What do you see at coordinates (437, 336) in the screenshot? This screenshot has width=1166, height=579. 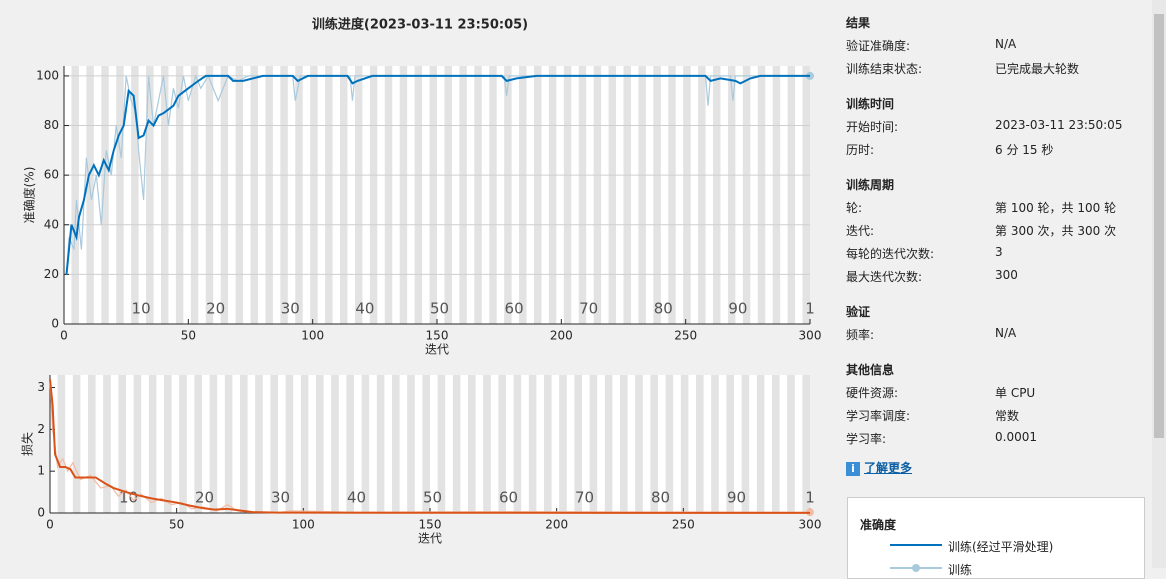 I see `x-tick-label: 150` at bounding box center [437, 336].